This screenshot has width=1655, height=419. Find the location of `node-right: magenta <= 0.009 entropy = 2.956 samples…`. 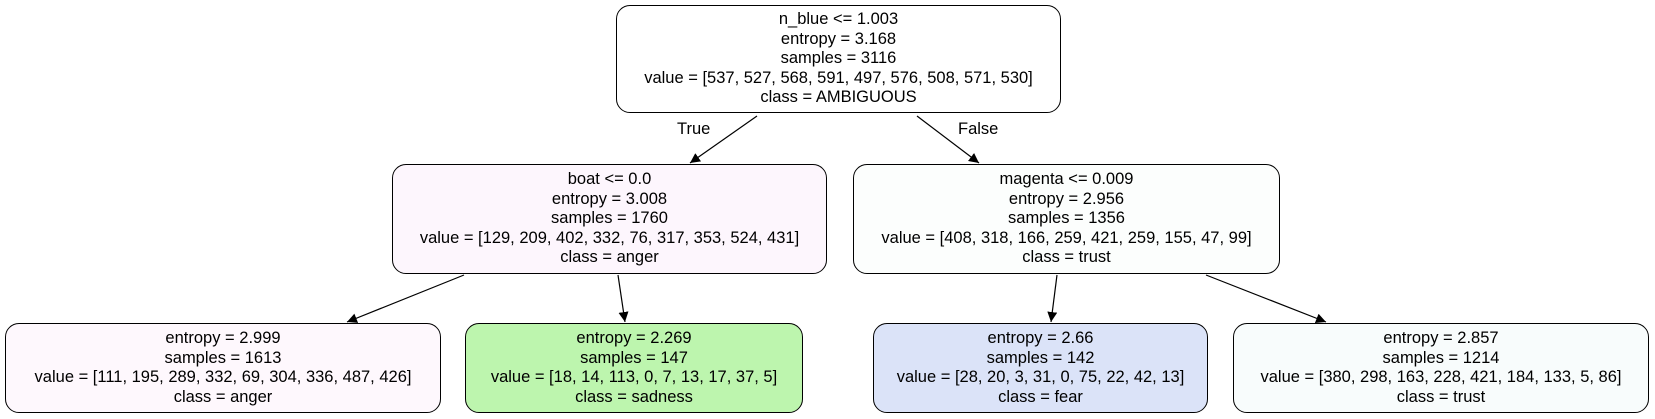

node-right: magenta <= 0.009 entropy = 2.956 samples… is located at coordinates (1066, 219).